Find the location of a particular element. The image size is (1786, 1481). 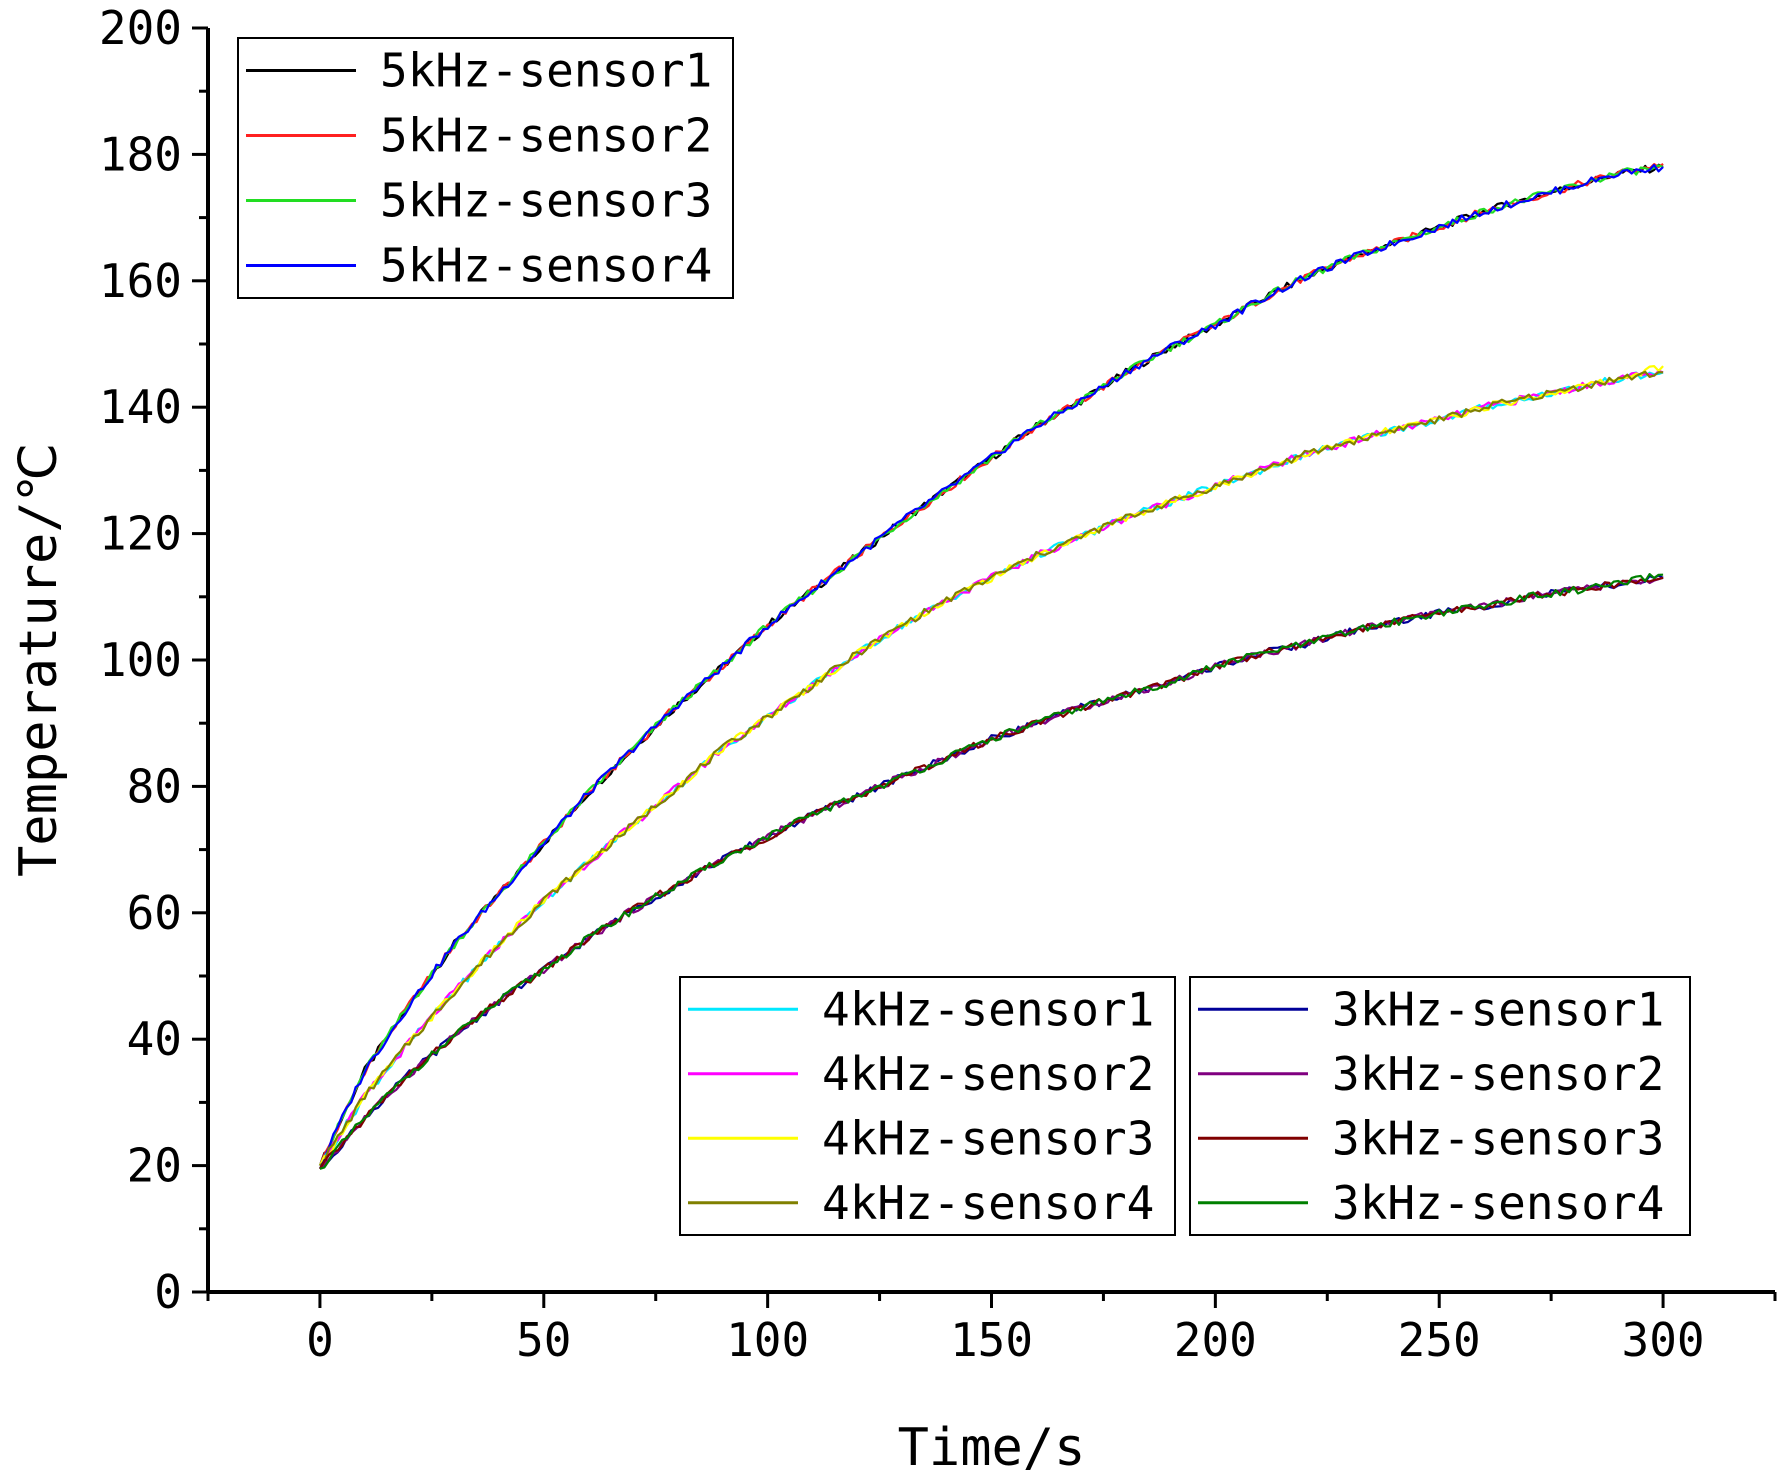

x-axis-ticks: 0 50 100 150 200 250 300 is located at coordinates (991, 1329).